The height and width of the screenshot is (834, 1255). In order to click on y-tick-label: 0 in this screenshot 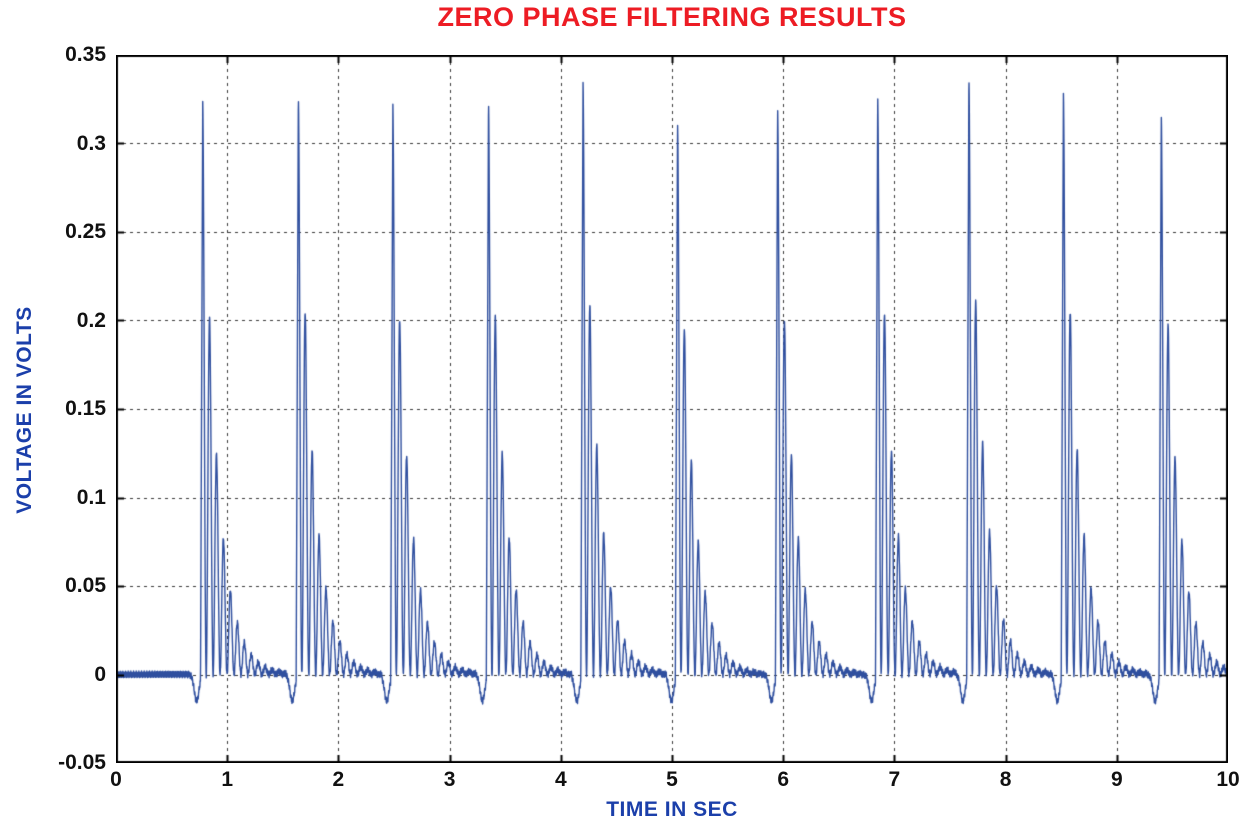, I will do `click(100, 674)`.